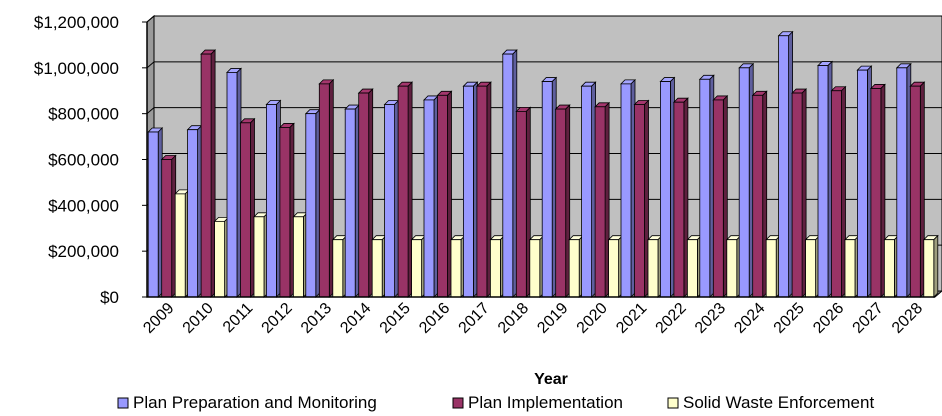 This screenshot has height=416, width=942. What do you see at coordinates (789, 318) in the screenshot?
I see `x-tick-label: 2025` at bounding box center [789, 318].